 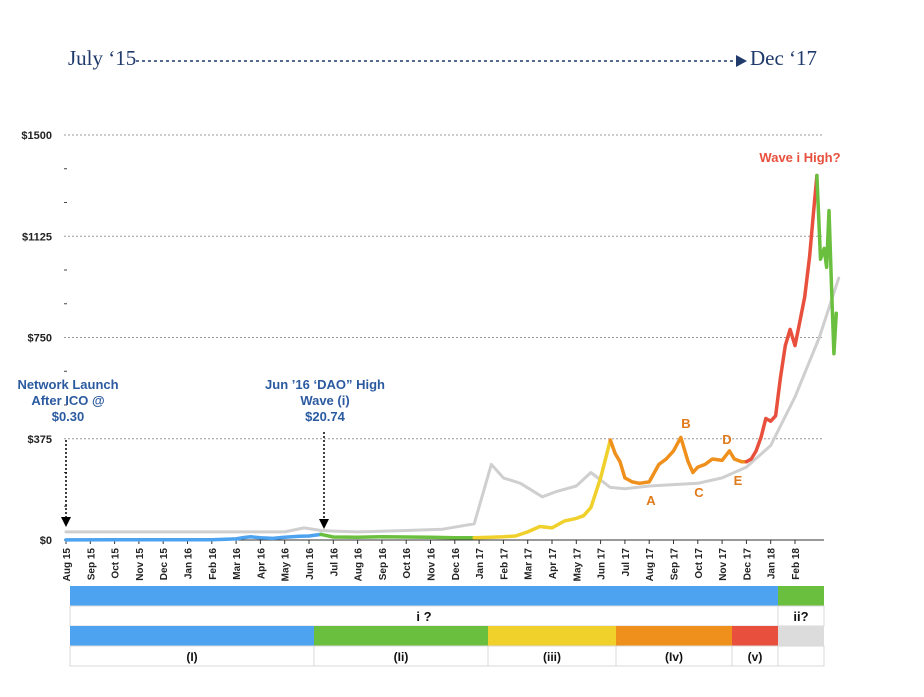 What do you see at coordinates (324, 524) in the screenshot?
I see `dao-arrowhead` at bounding box center [324, 524].